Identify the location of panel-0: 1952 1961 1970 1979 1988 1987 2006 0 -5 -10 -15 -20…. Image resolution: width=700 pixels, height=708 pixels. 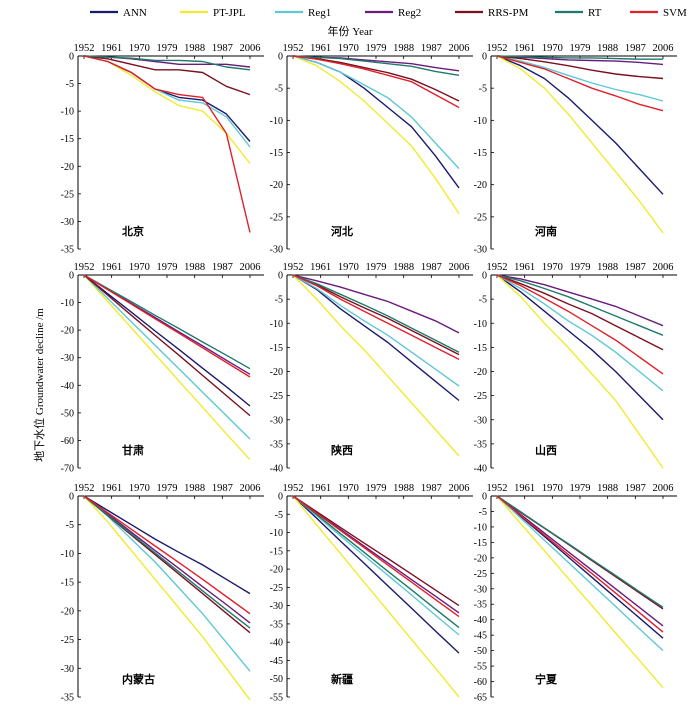
(162, 149).